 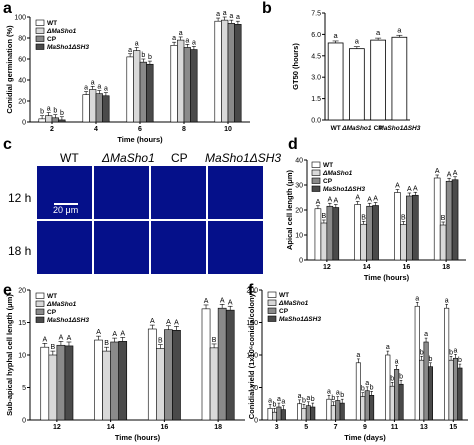 What do you see at coordinates (68, 320) in the screenshot?
I see `legend-label-e: MaSho1ΔSH3` at bounding box center [68, 320].